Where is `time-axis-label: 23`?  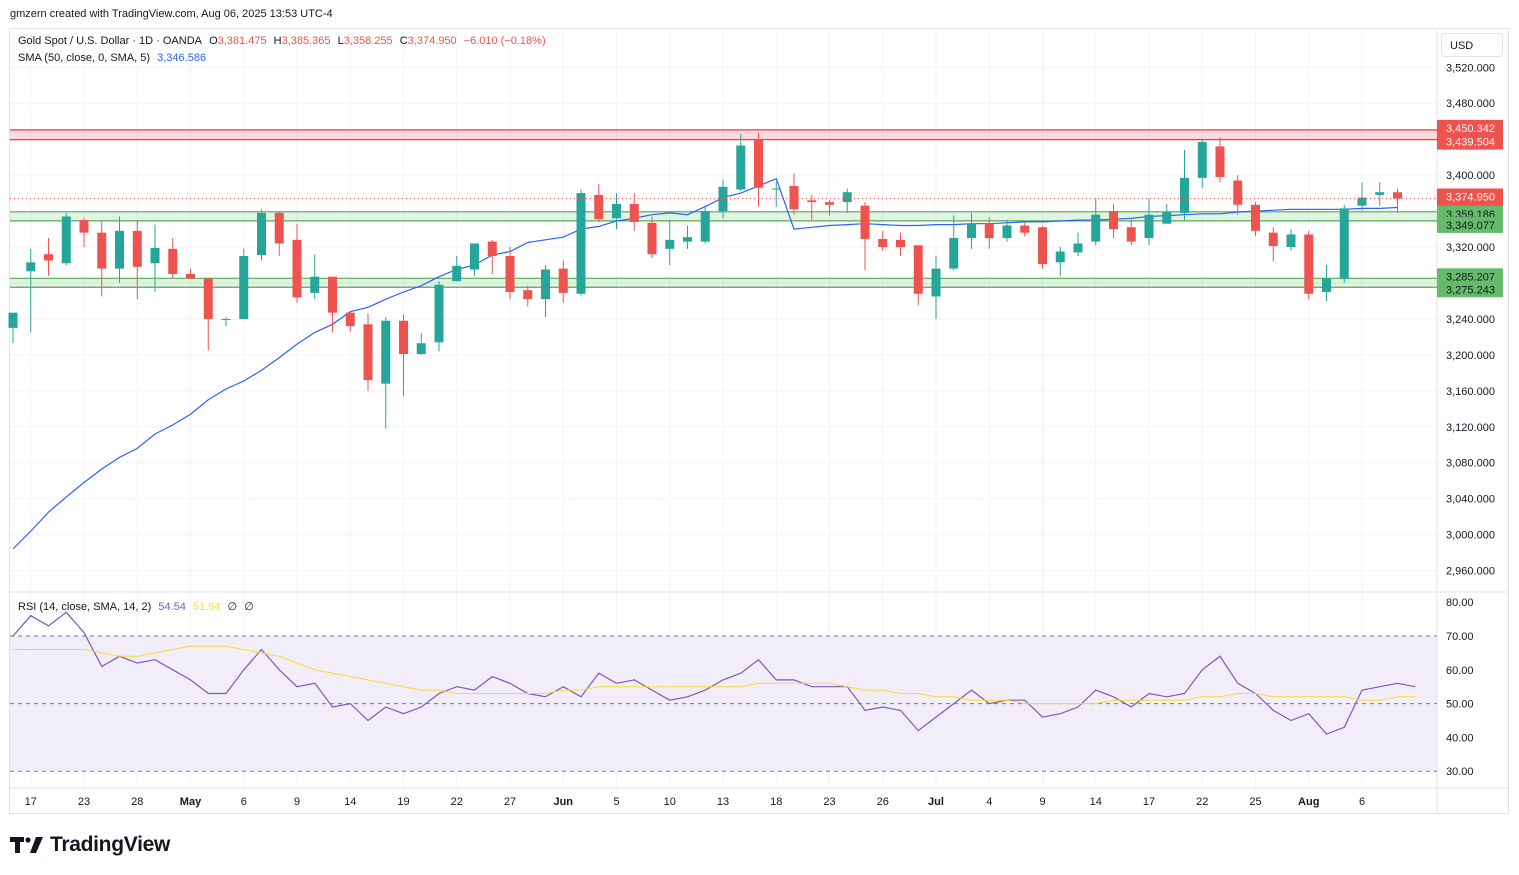 time-axis-label: 23 is located at coordinates (829, 802).